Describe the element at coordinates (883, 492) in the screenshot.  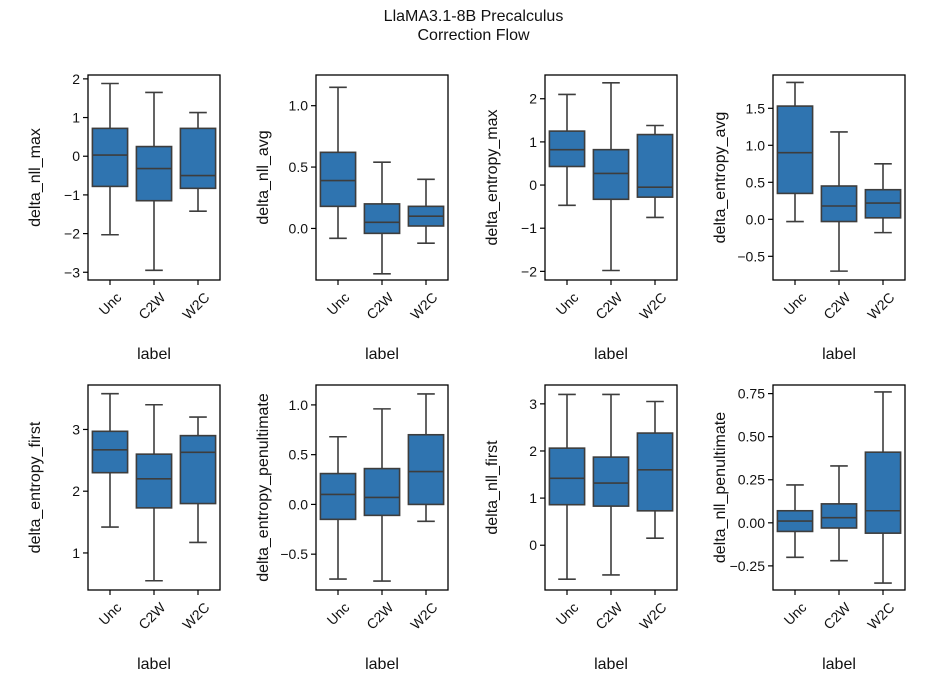
I see `panel8-w2c-box` at that location.